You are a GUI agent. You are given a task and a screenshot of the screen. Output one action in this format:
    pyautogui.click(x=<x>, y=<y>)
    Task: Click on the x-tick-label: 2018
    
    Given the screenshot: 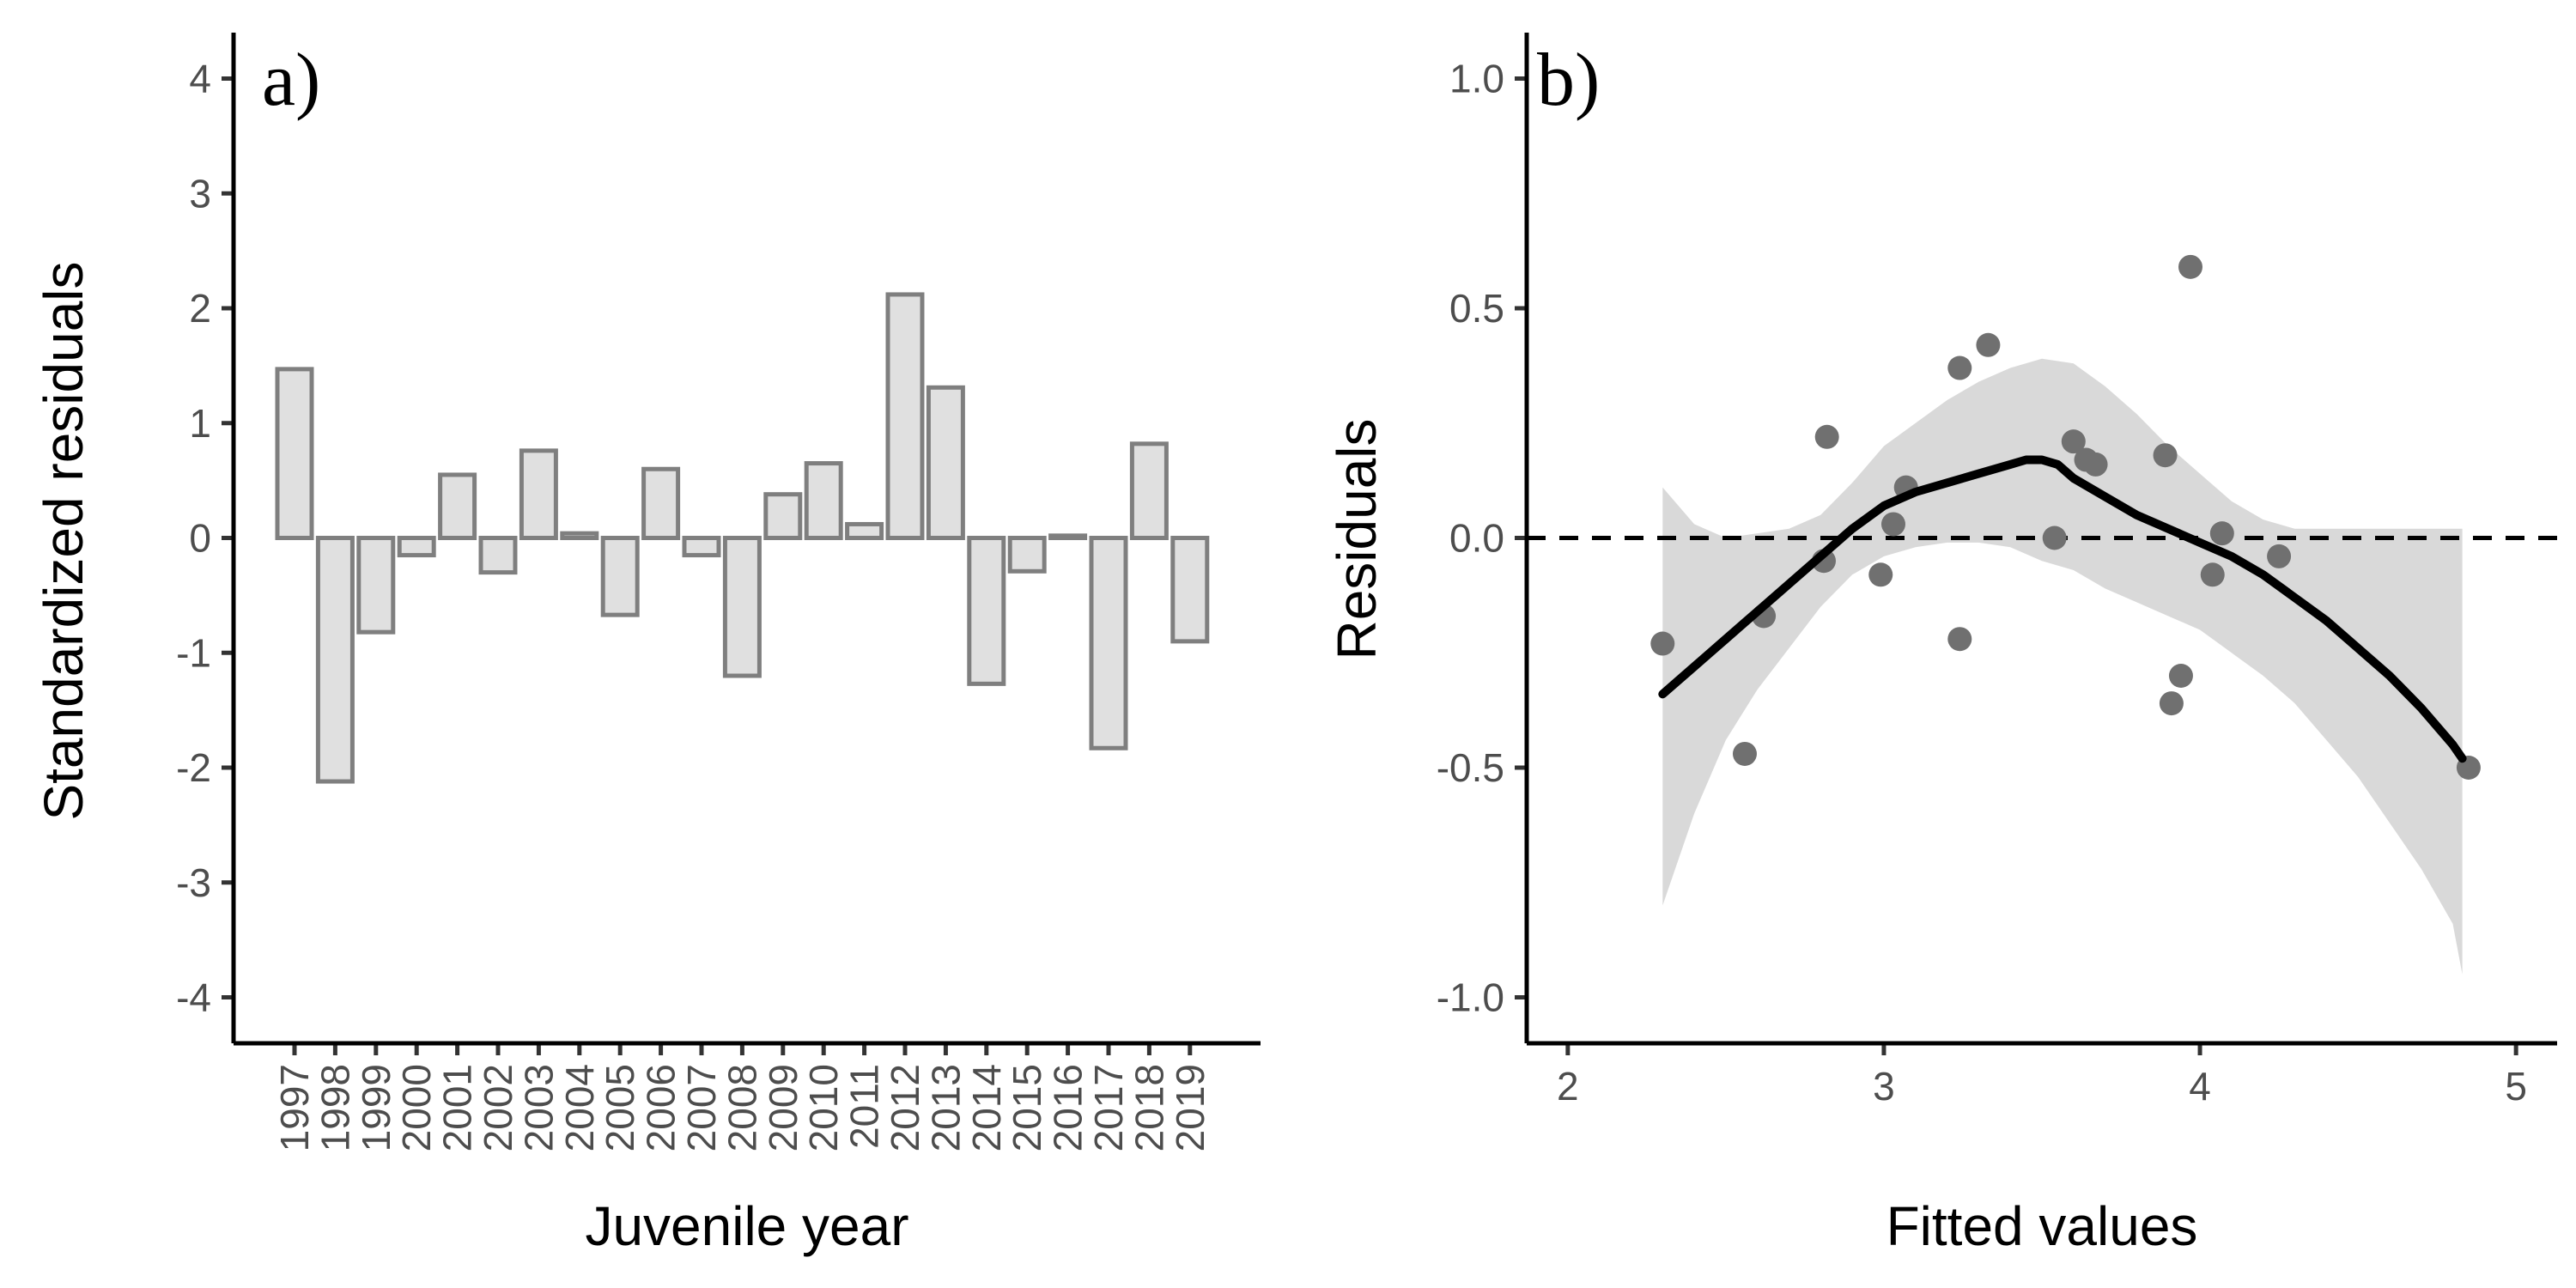 What is the action you would take?
    pyautogui.click(x=1149, y=1107)
    